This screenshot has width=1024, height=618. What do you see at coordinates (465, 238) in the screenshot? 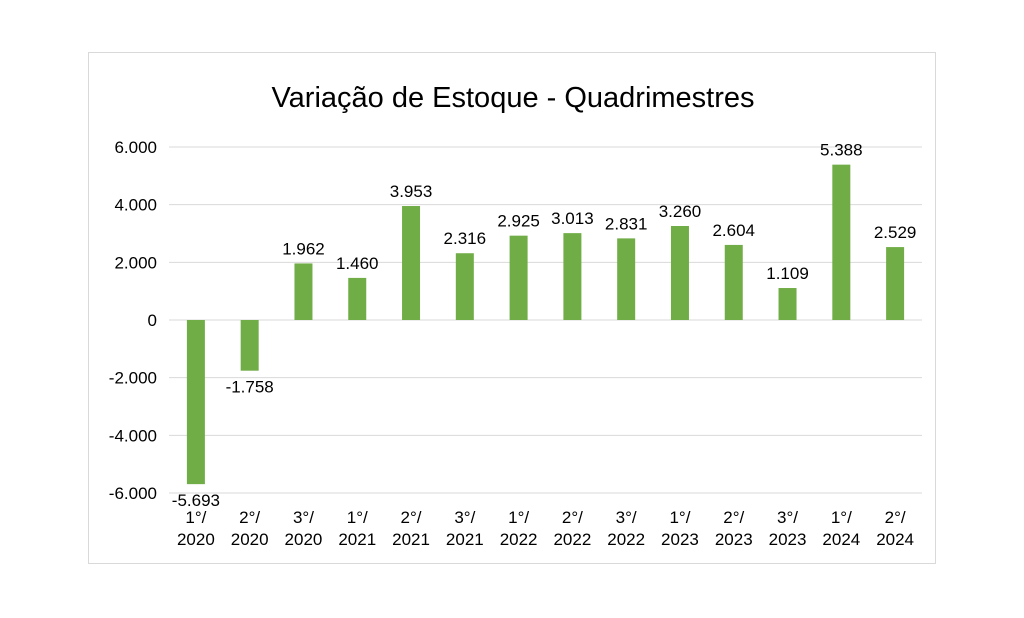
I see `data-label: 2.316` at bounding box center [465, 238].